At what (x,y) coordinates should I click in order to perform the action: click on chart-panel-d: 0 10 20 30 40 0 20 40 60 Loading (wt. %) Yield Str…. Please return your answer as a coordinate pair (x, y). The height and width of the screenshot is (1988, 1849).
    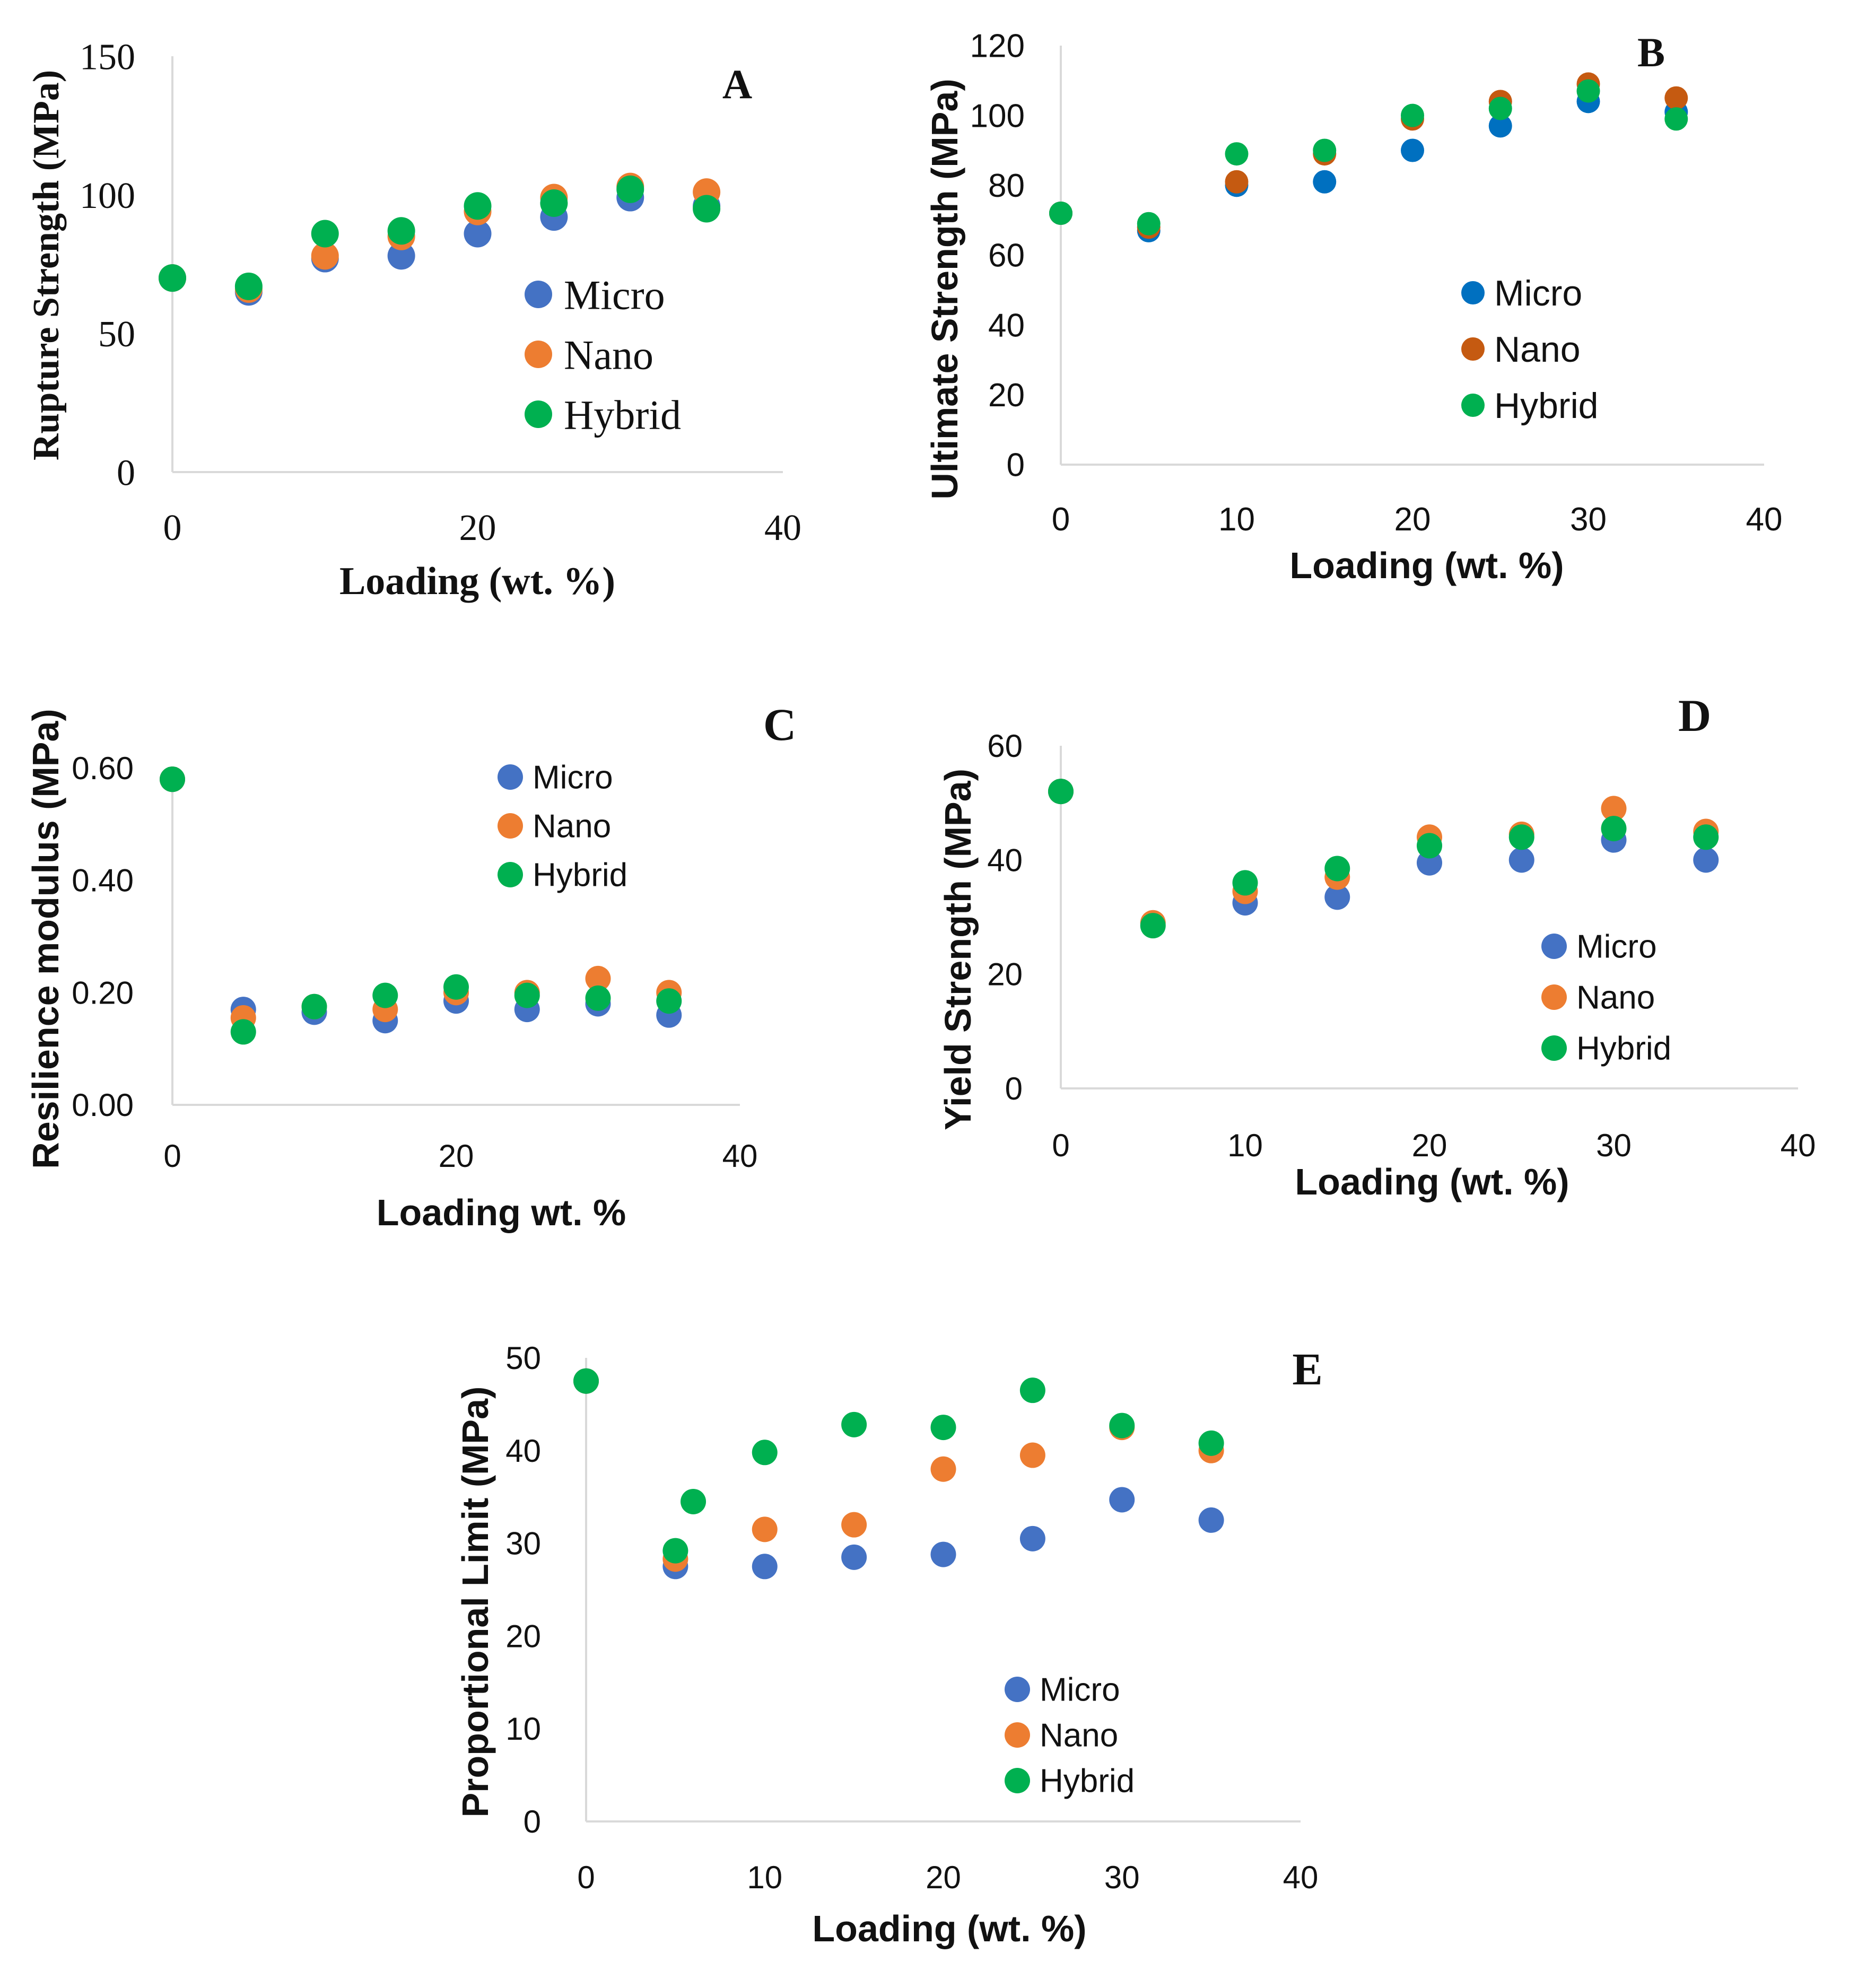
    Looking at the image, I should click on (1377, 946).